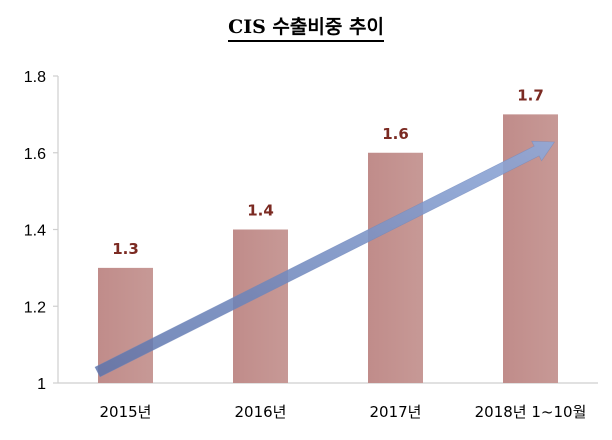  I want to click on chart-title-text: CIS 수출비중 추이, so click(306, 29).